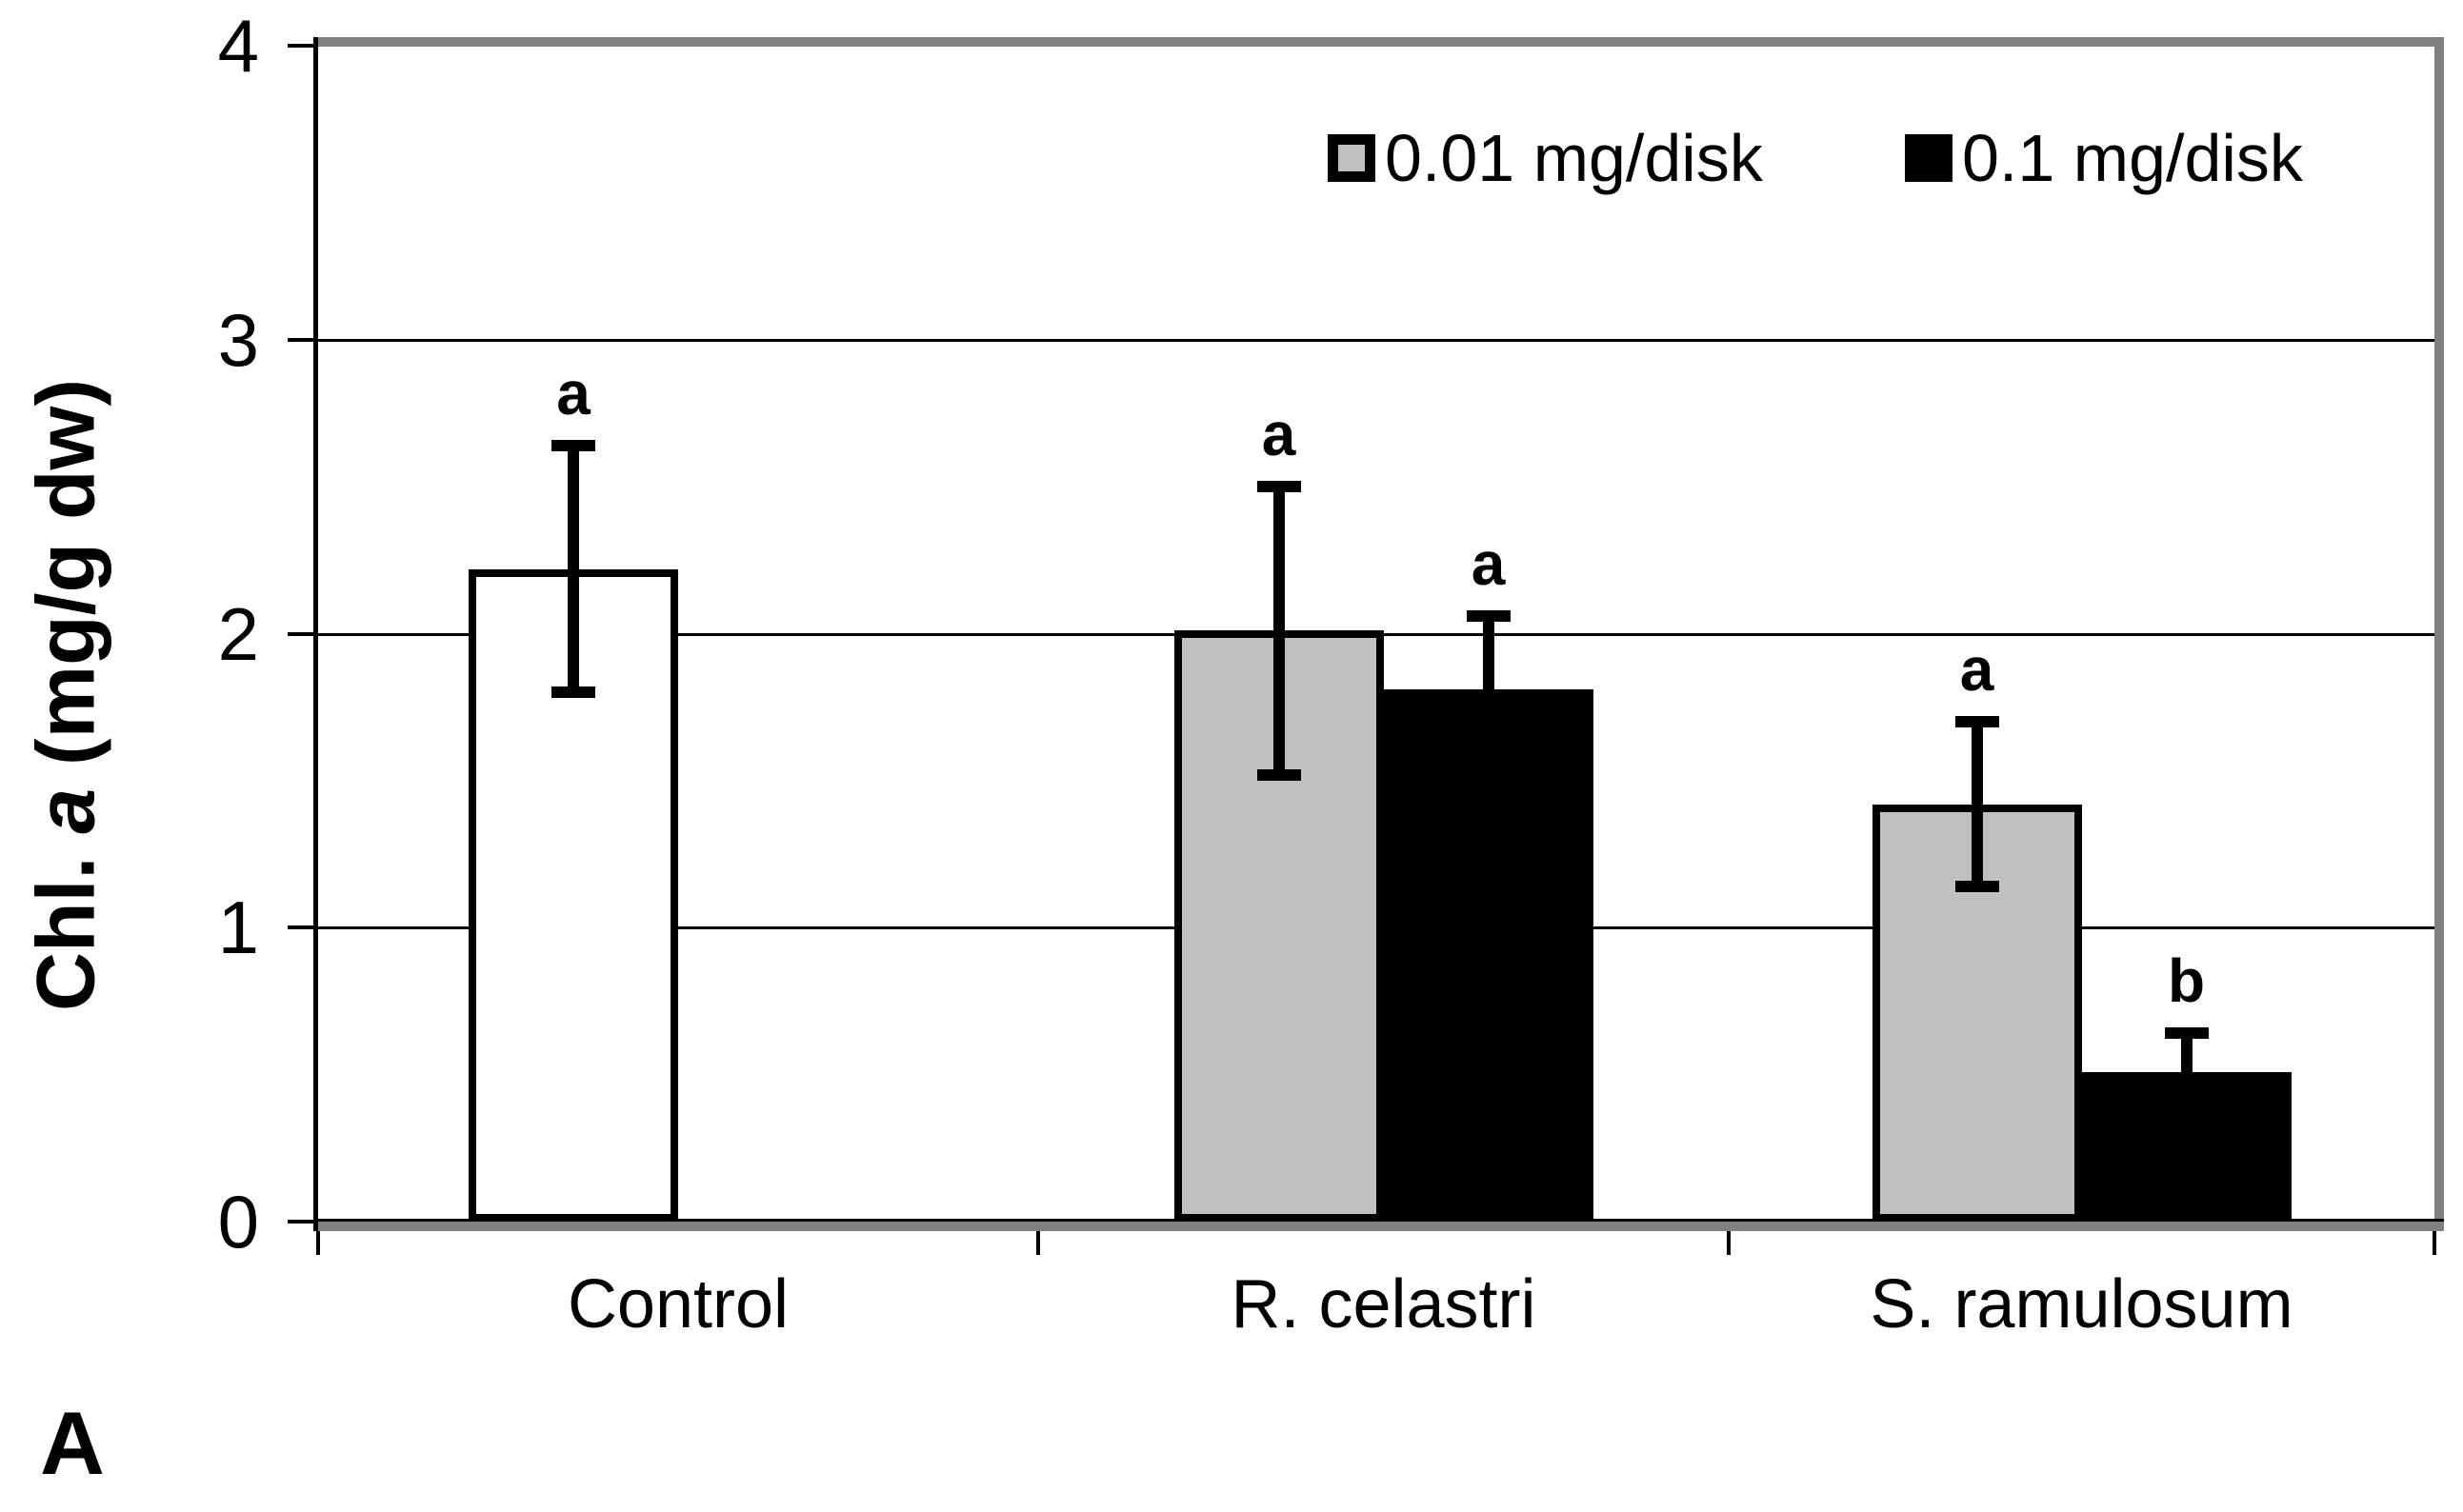  Describe the element at coordinates (238, 46) in the screenshot. I see `y-tick-label-4: 4` at that location.